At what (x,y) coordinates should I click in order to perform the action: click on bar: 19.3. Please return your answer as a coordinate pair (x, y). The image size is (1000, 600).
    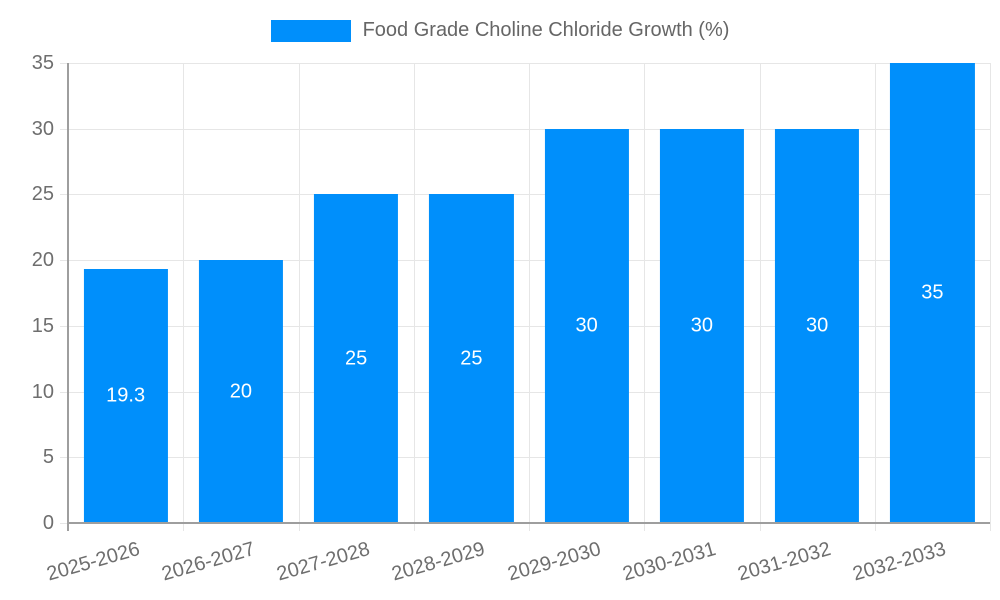
    Looking at the image, I should click on (125, 396).